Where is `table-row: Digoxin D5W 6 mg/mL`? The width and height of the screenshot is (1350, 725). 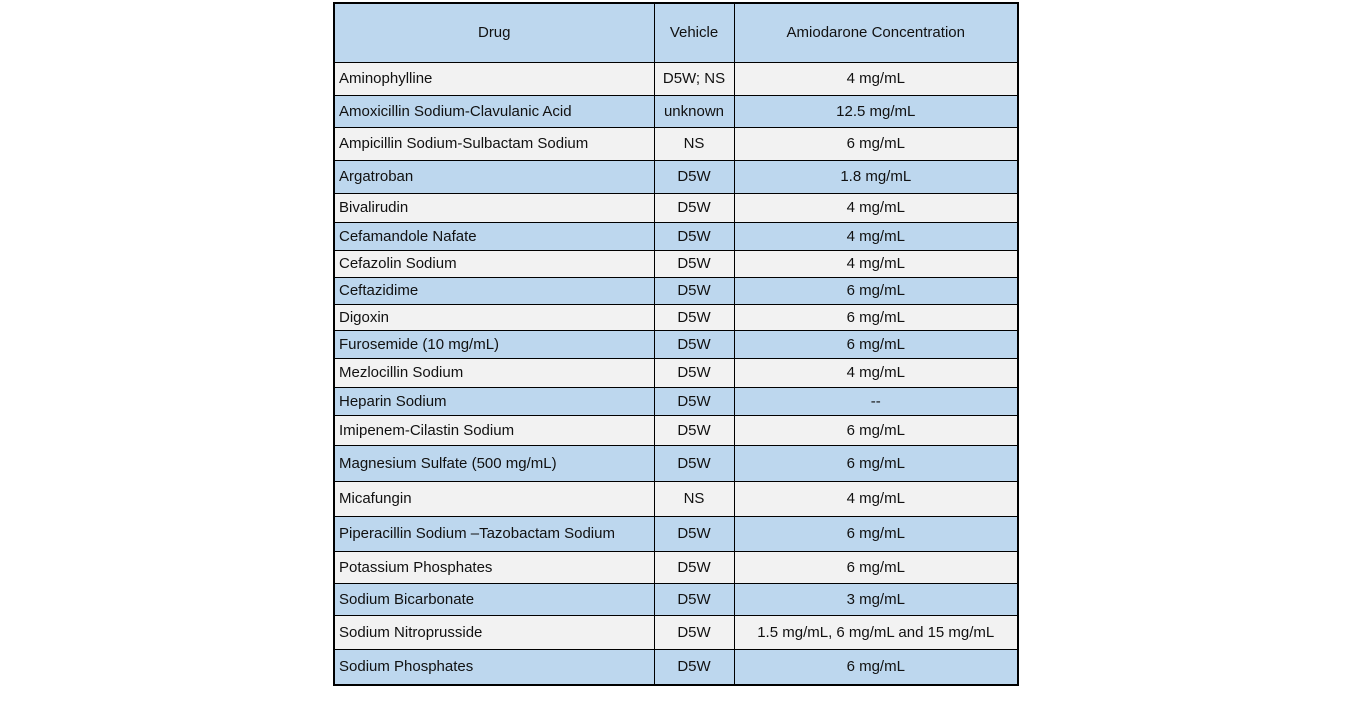 table-row: Digoxin D5W 6 mg/mL is located at coordinates (676, 317).